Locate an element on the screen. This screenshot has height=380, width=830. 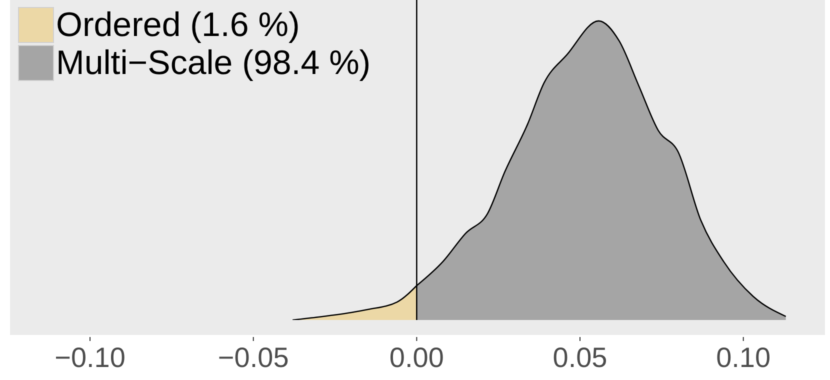
x-tick-label: 0.05 is located at coordinates (580, 357).